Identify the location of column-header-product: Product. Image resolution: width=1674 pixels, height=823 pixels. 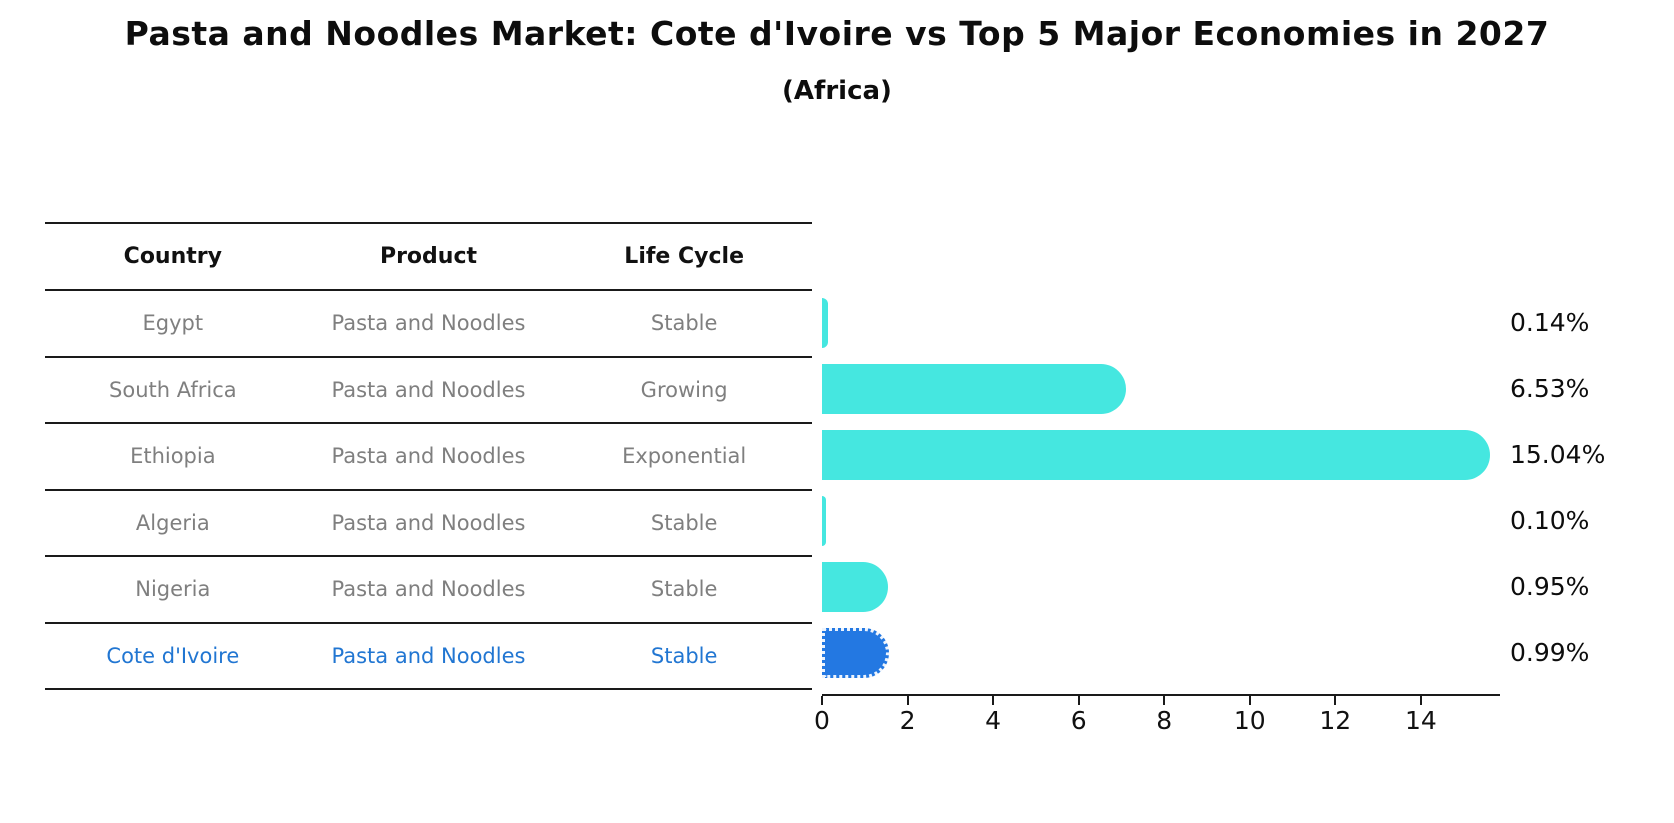
(428, 256).